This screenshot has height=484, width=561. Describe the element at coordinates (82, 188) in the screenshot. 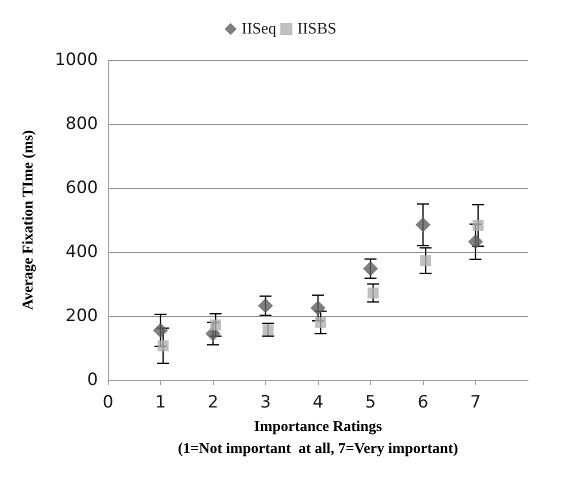

I see `y-tick-label: 600` at that location.